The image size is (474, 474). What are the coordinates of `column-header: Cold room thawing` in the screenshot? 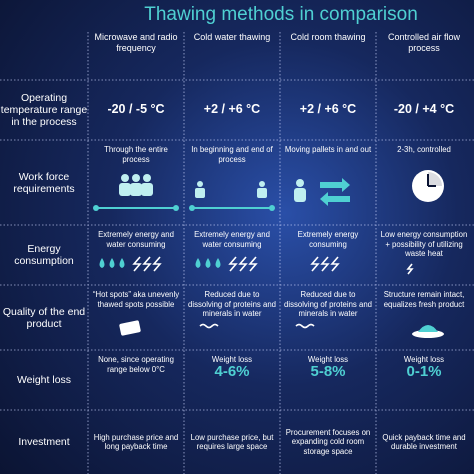 It's located at (328, 37).